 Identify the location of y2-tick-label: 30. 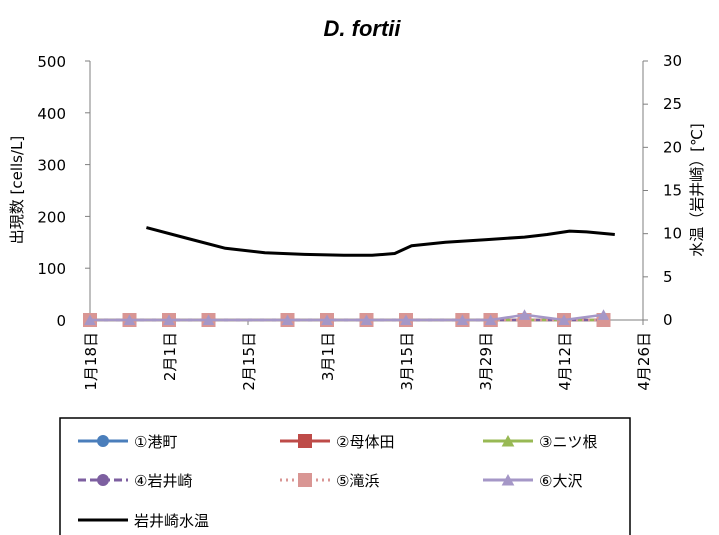
(672, 61).